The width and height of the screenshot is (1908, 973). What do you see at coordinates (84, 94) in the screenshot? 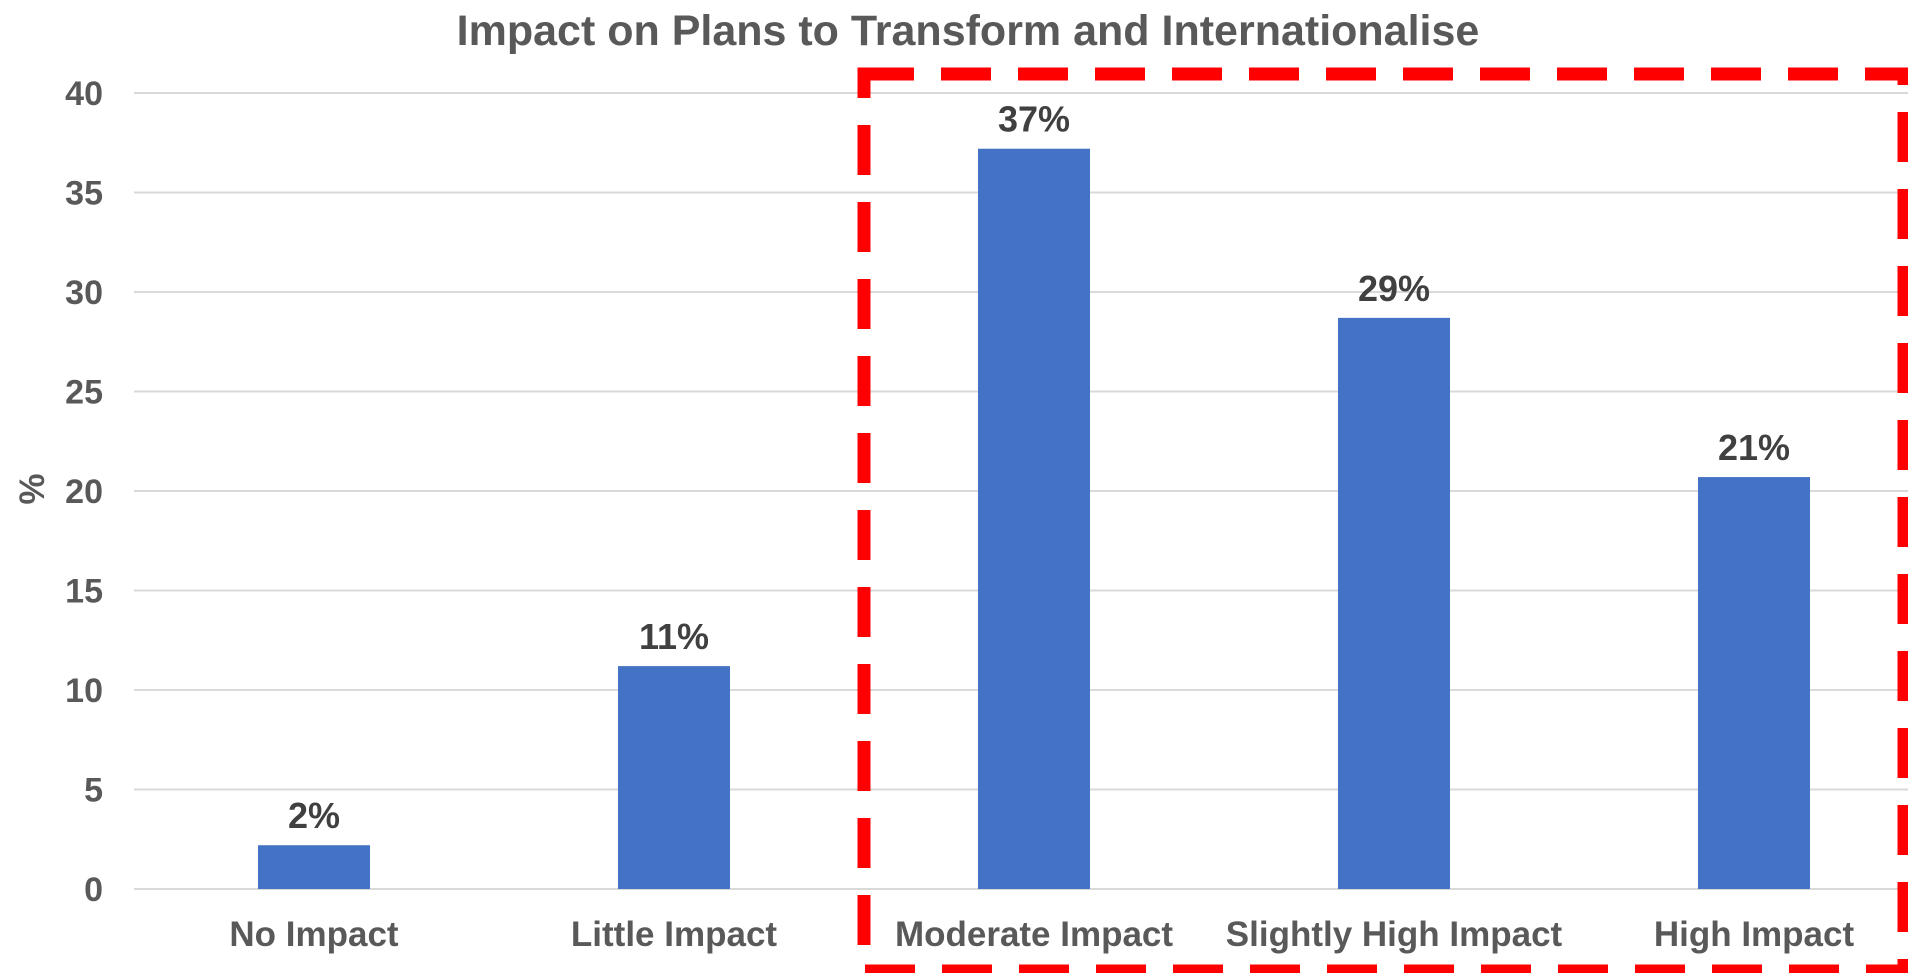
I see `y-tick-label: 40` at bounding box center [84, 94].